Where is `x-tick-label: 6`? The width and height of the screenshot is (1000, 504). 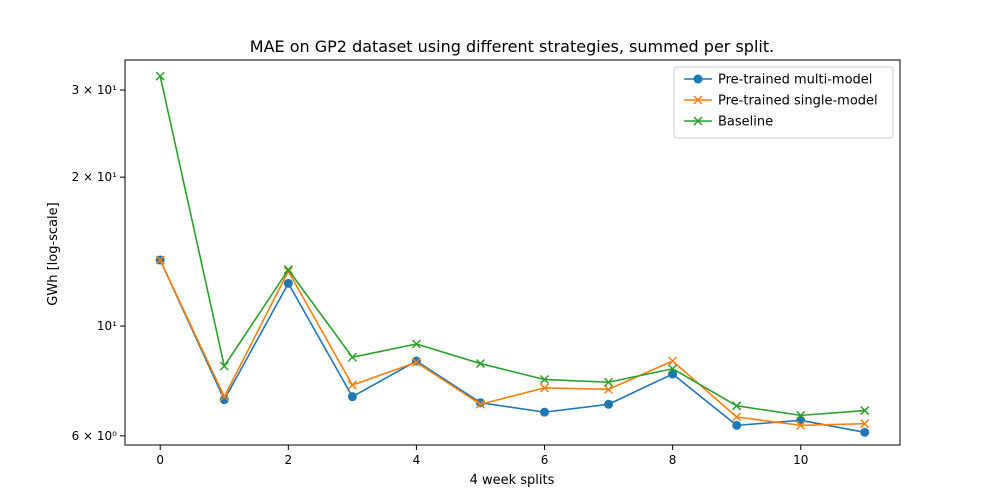 x-tick-label: 6 is located at coordinates (545, 460).